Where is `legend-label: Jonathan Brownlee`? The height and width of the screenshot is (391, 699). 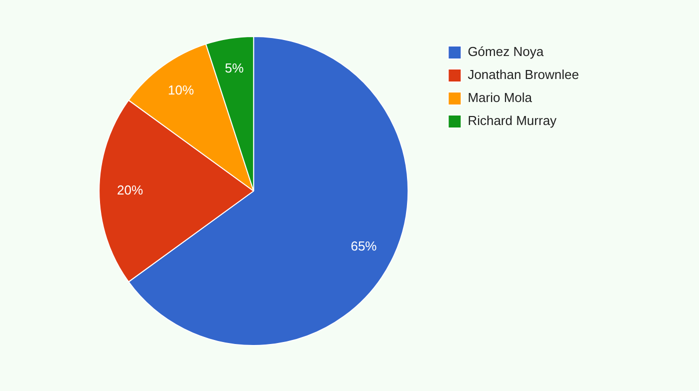
legend-label: Jonathan Brownlee is located at coordinates (524, 74).